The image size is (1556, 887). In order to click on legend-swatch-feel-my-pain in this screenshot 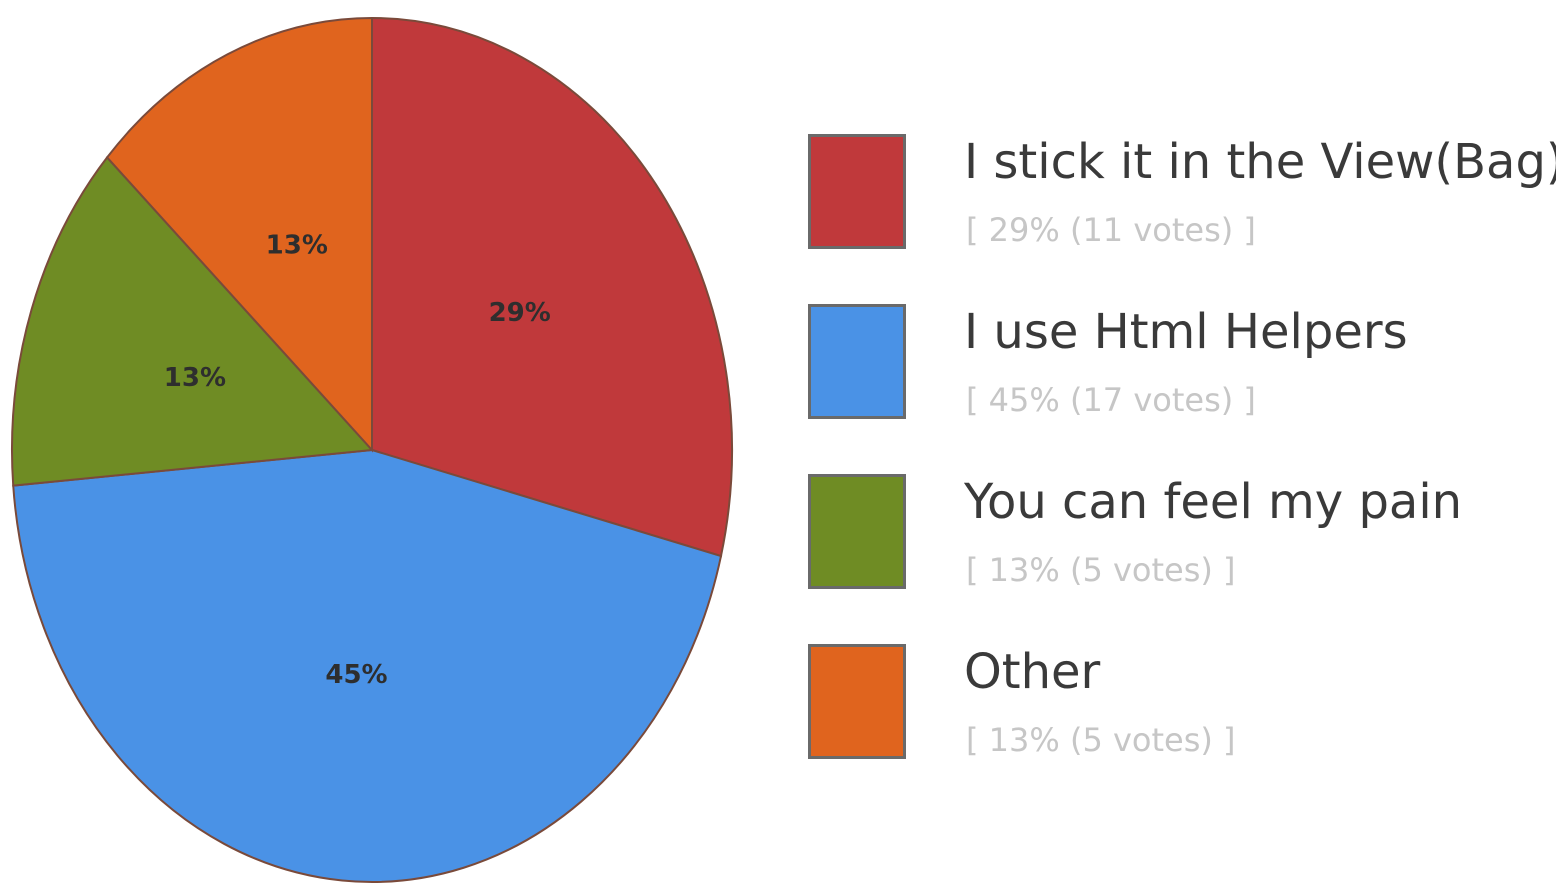, I will do `click(857, 531)`.